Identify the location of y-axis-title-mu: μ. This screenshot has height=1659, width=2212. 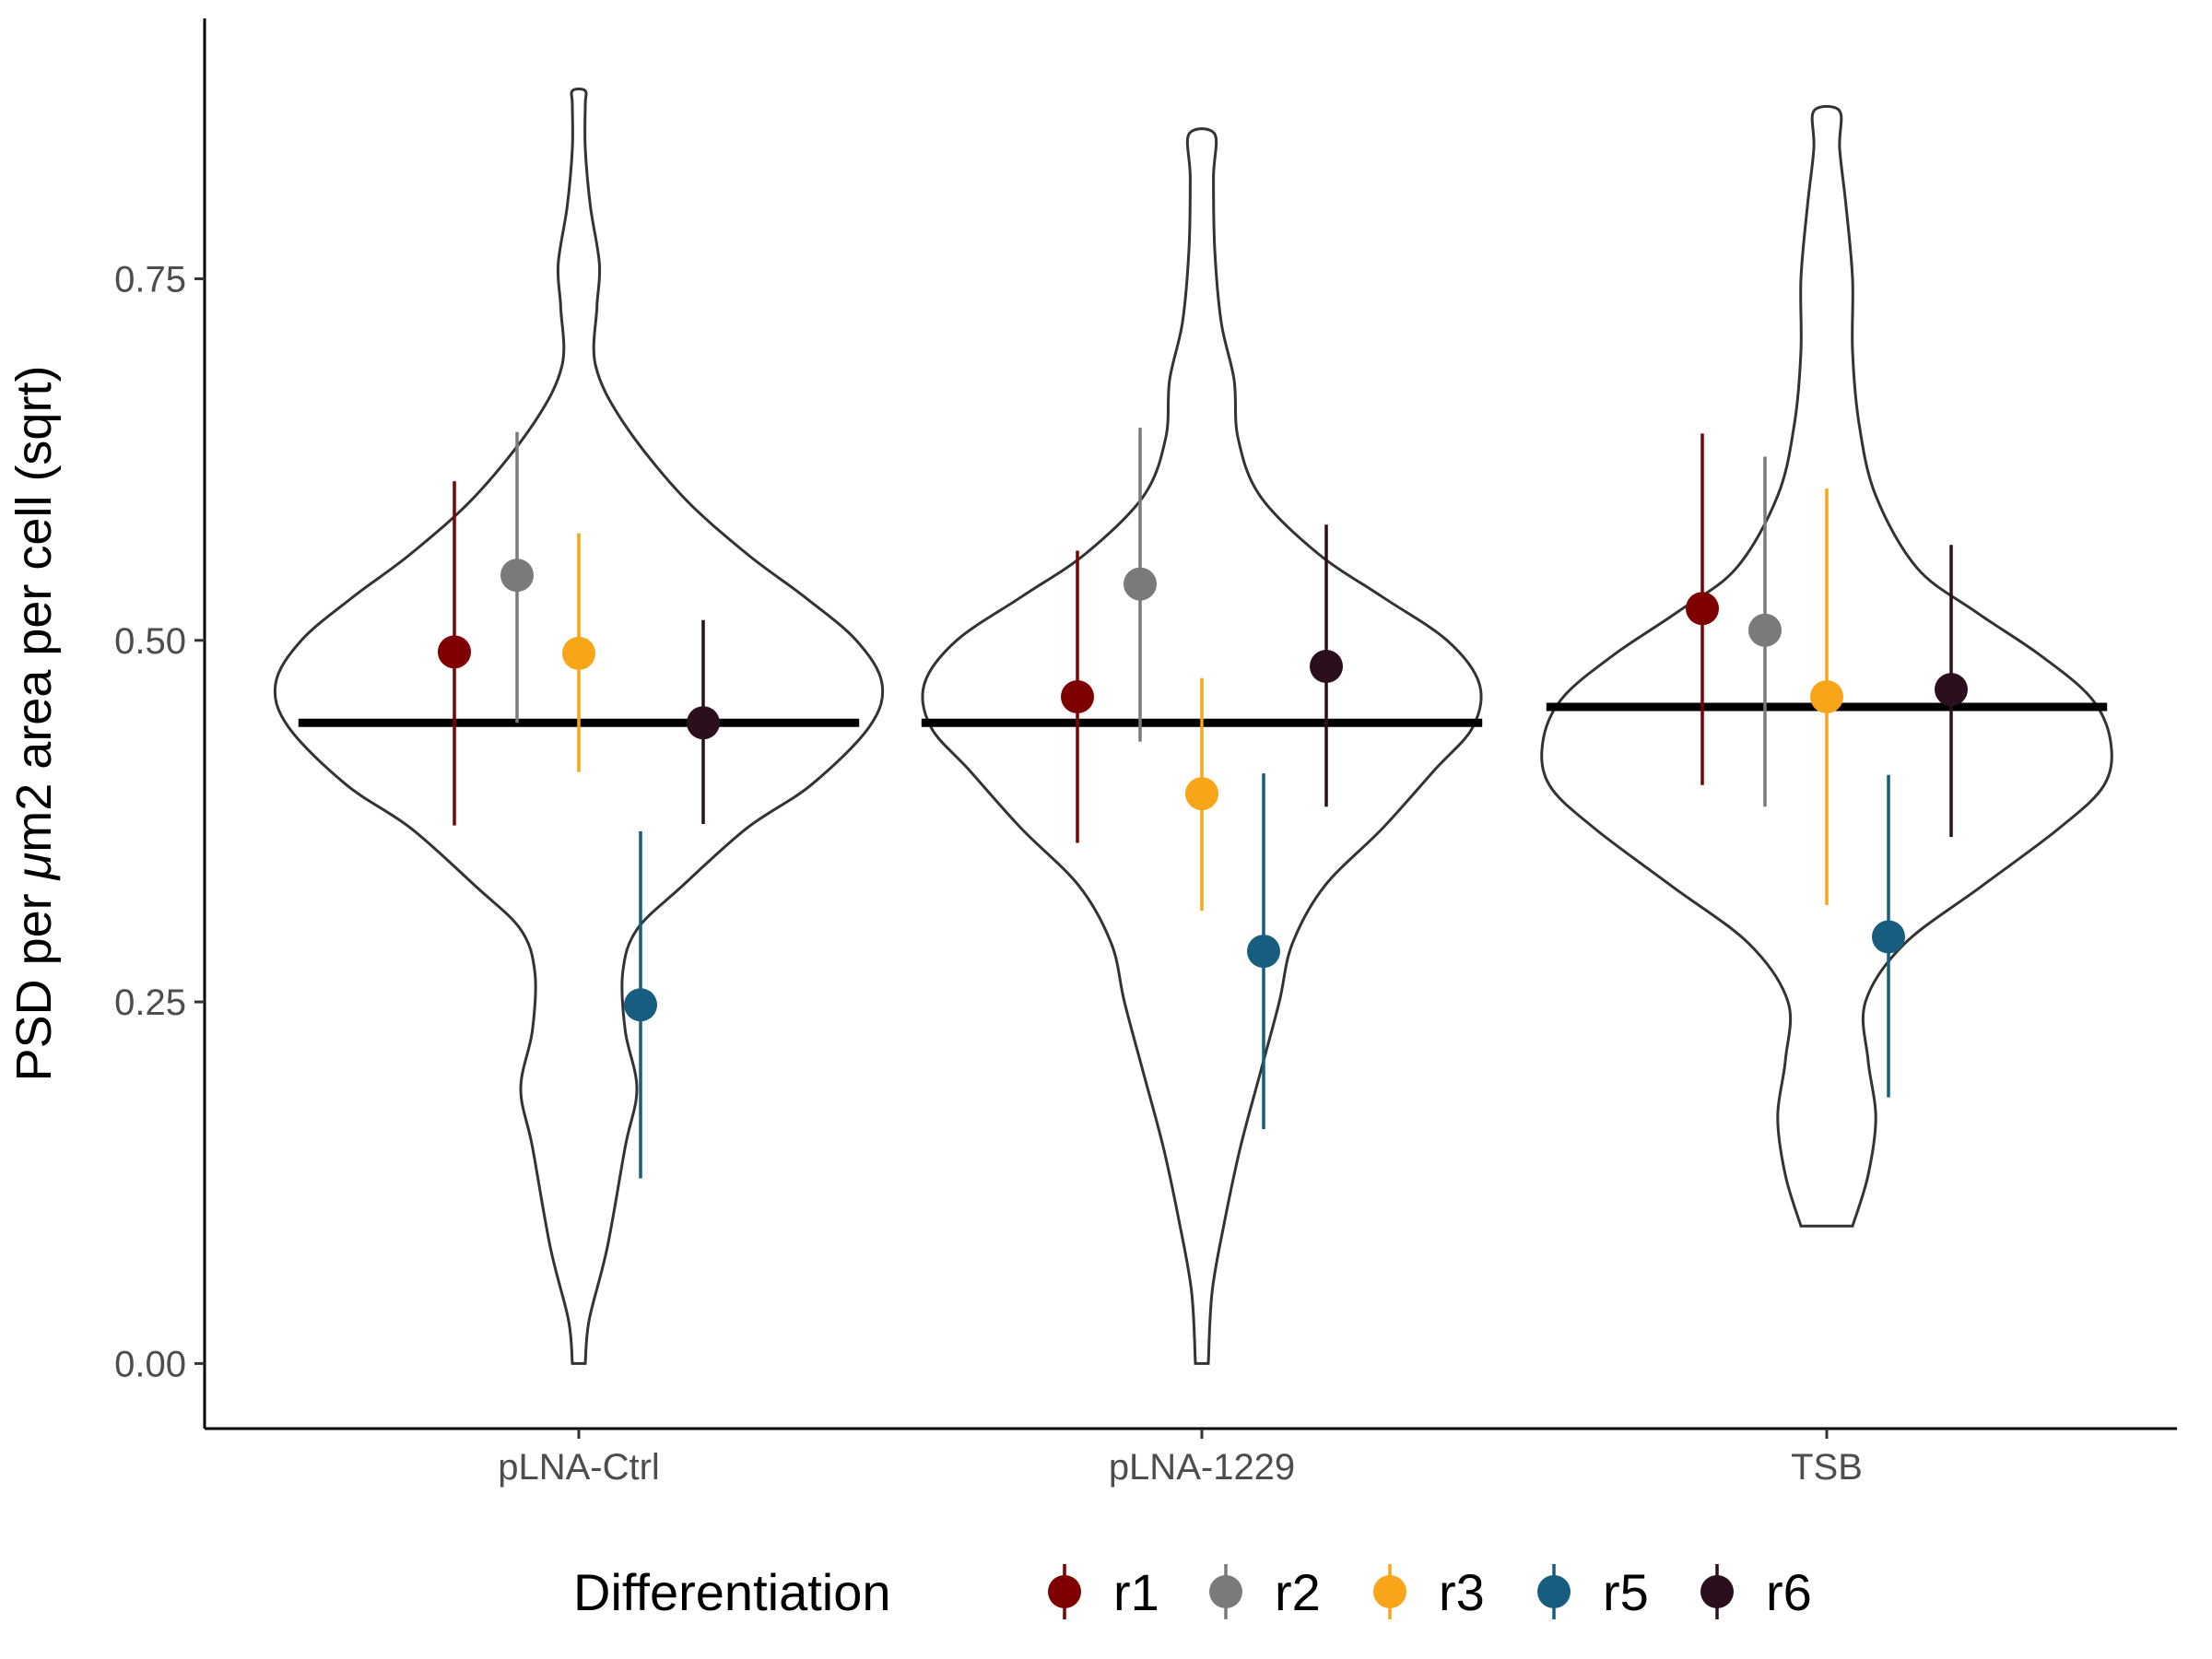
(34, 867).